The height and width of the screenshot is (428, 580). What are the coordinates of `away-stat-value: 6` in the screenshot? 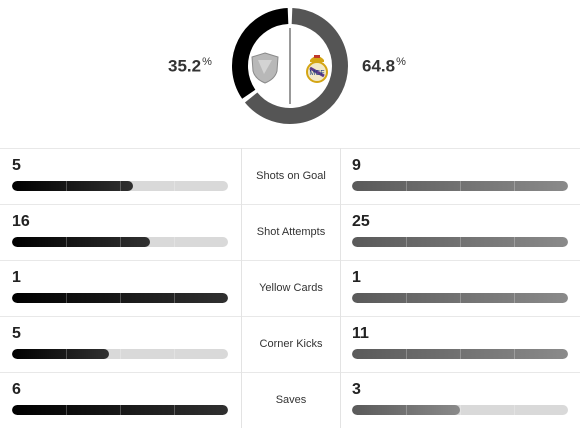 It's located at (16, 389).